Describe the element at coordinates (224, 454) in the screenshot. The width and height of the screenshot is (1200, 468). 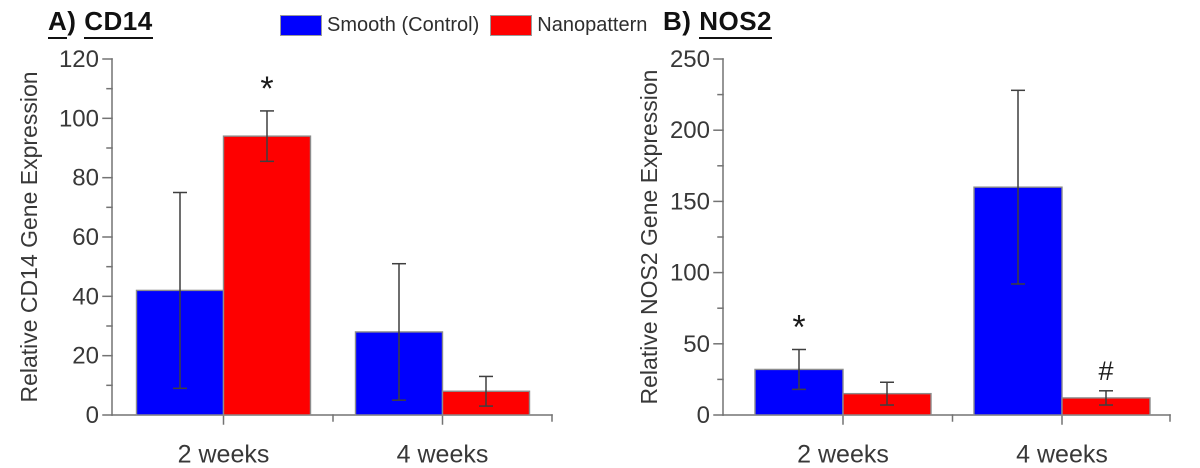
I see `a-x-category-label: 2 weeks` at that location.